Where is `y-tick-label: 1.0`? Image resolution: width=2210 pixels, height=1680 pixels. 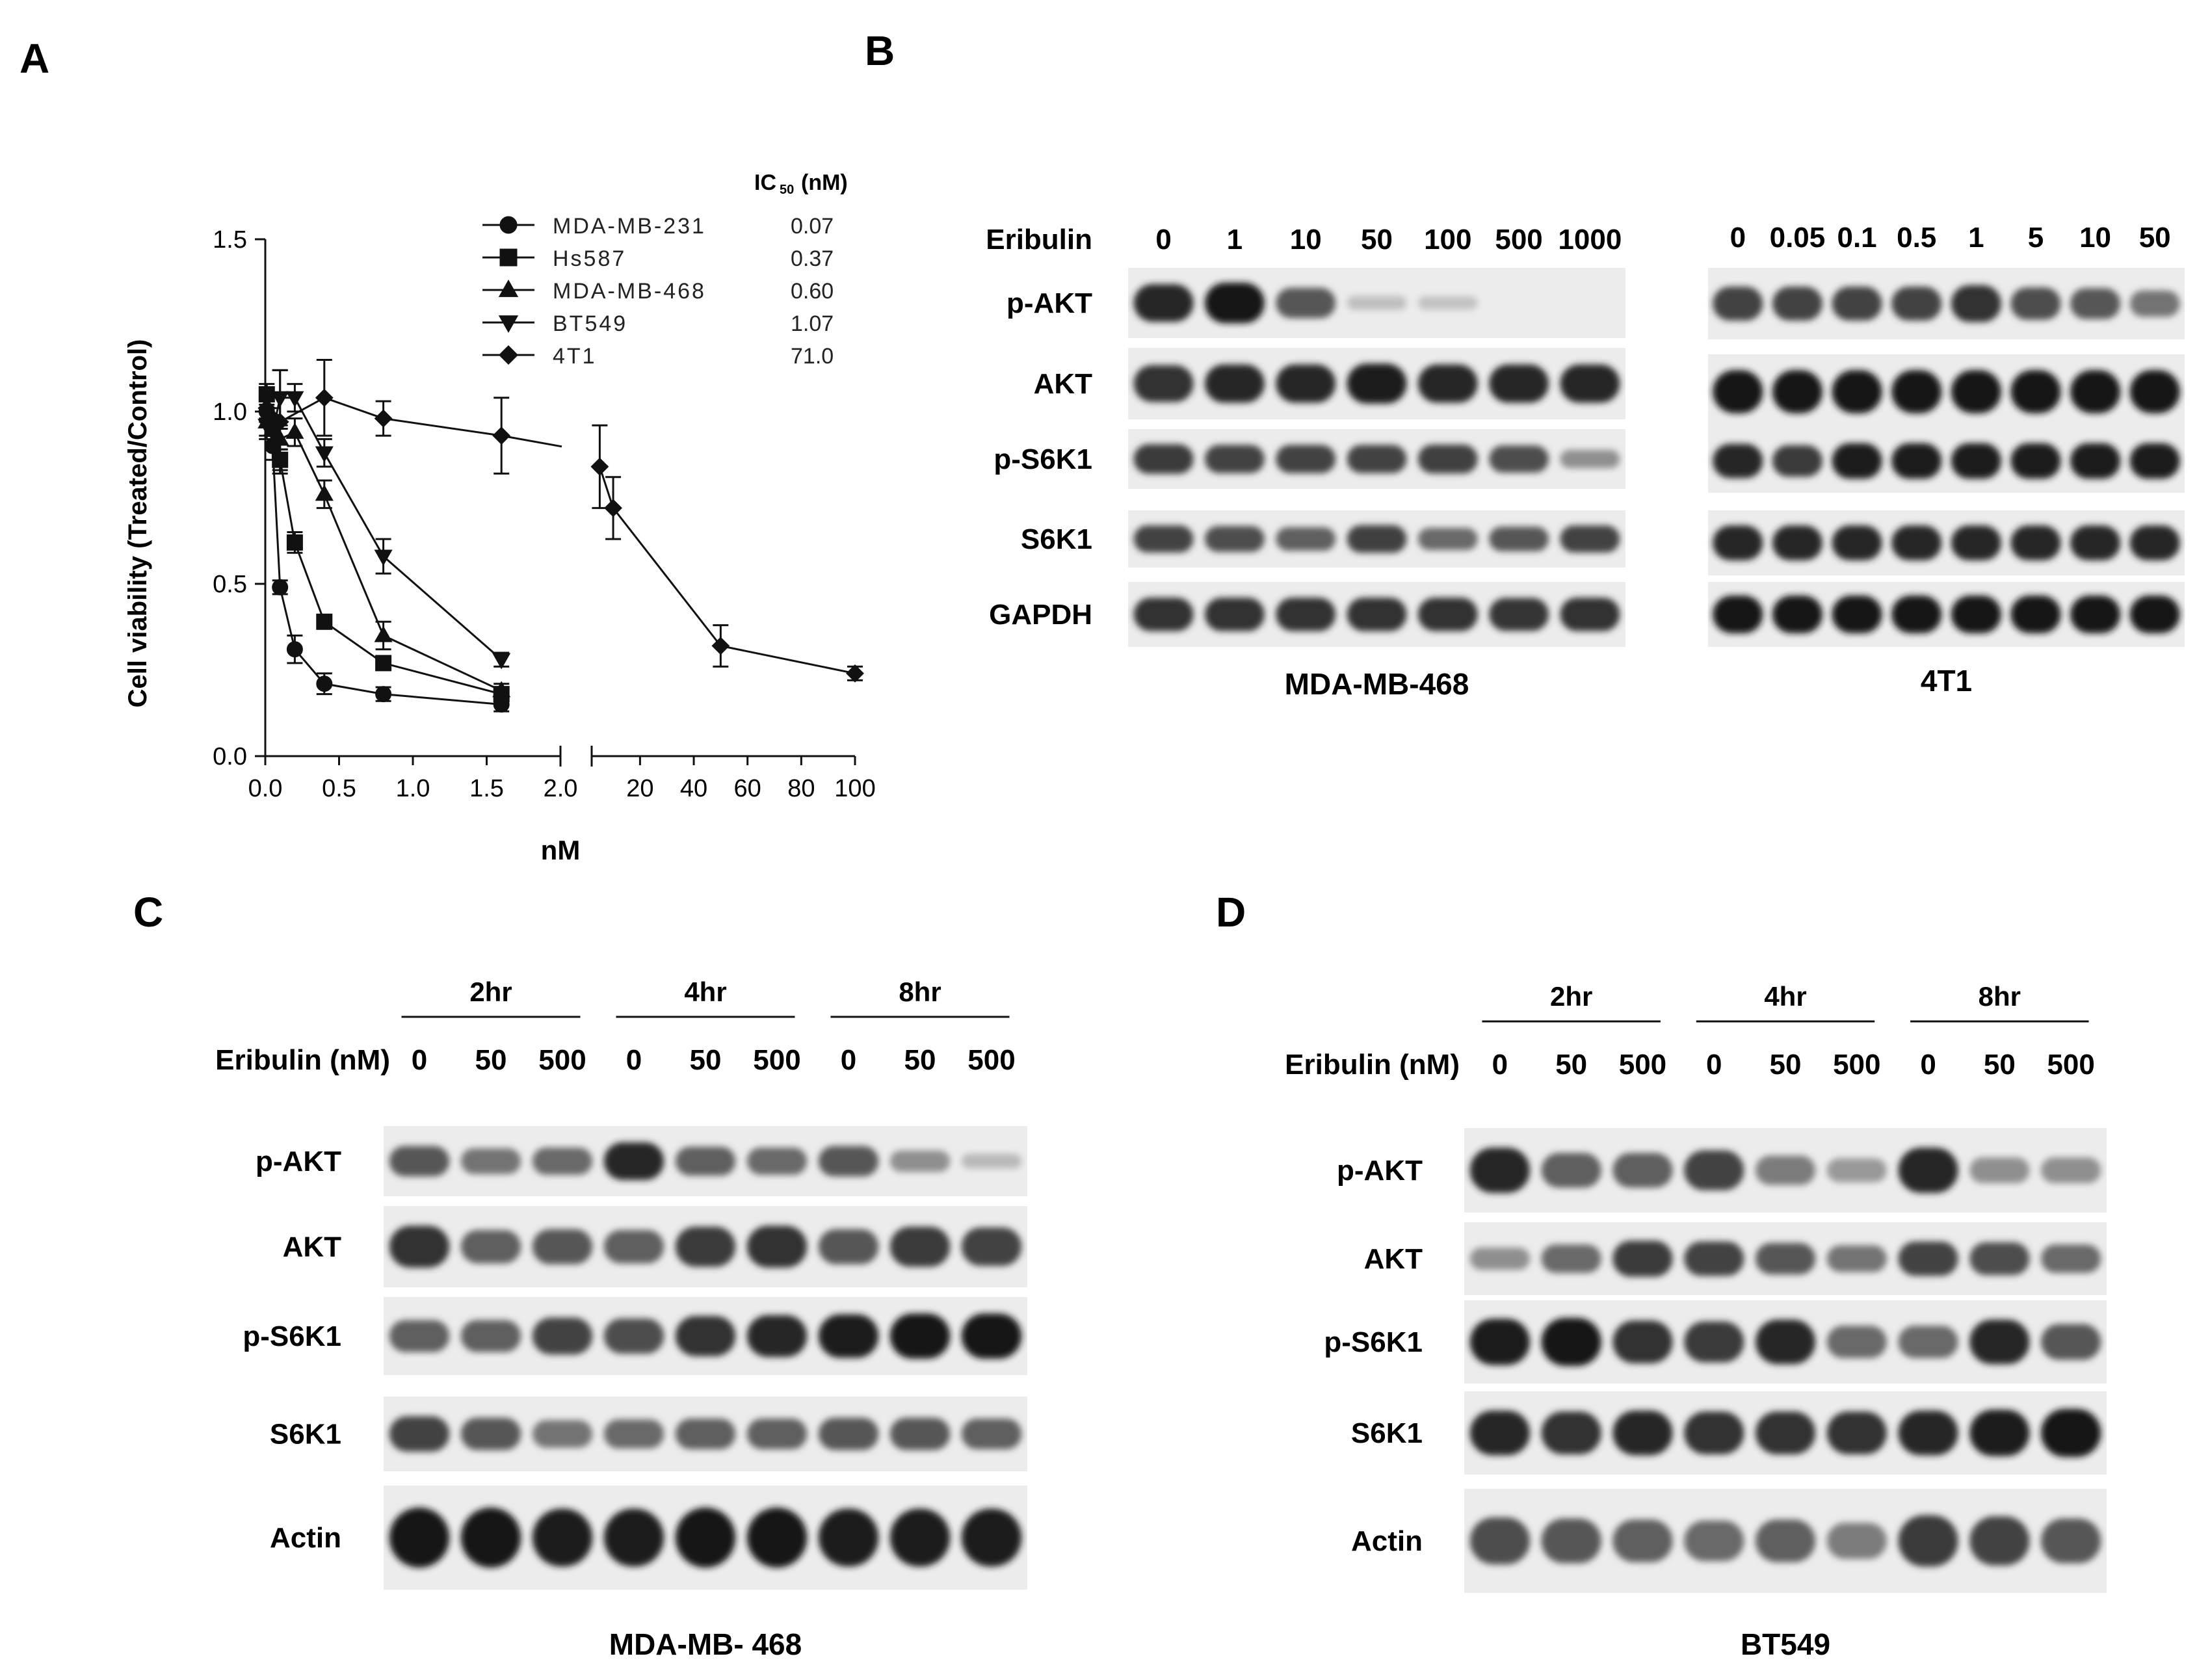 y-tick-label: 1.0 is located at coordinates (230, 412).